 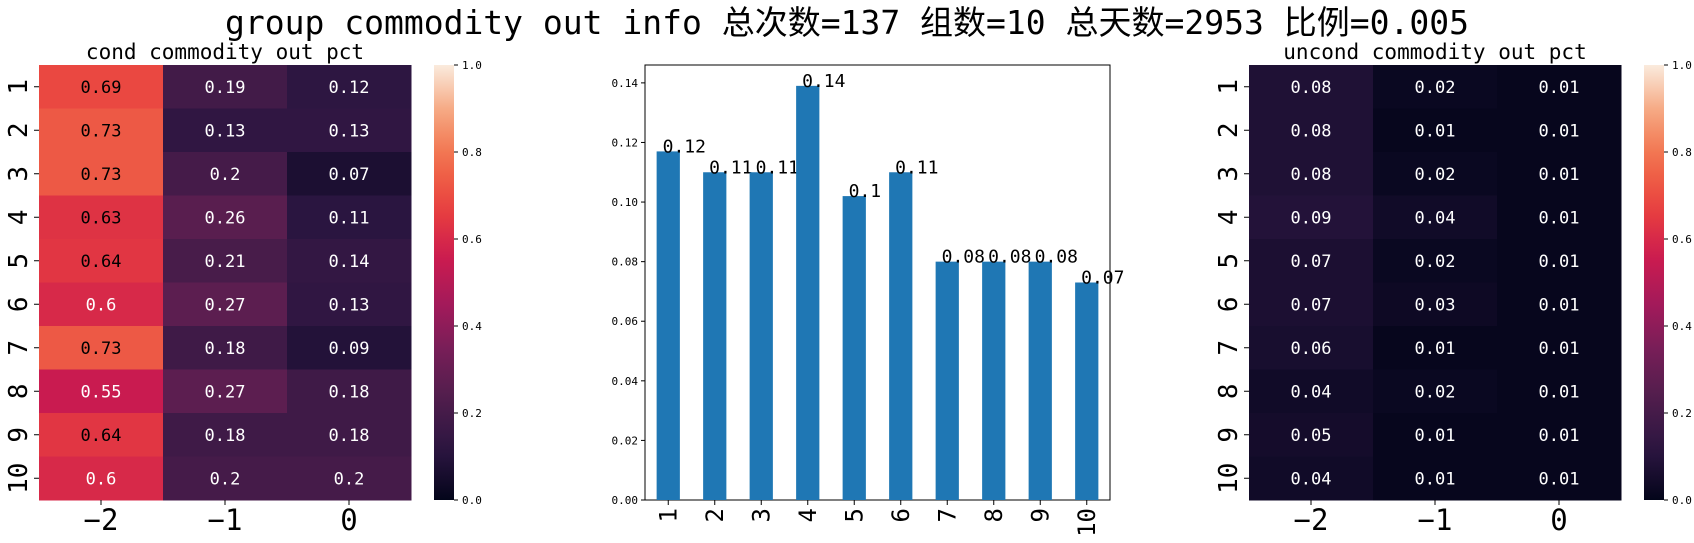 What do you see at coordinates (865, 191) in the screenshot?
I see `bar-value-label: 0.1` at bounding box center [865, 191].